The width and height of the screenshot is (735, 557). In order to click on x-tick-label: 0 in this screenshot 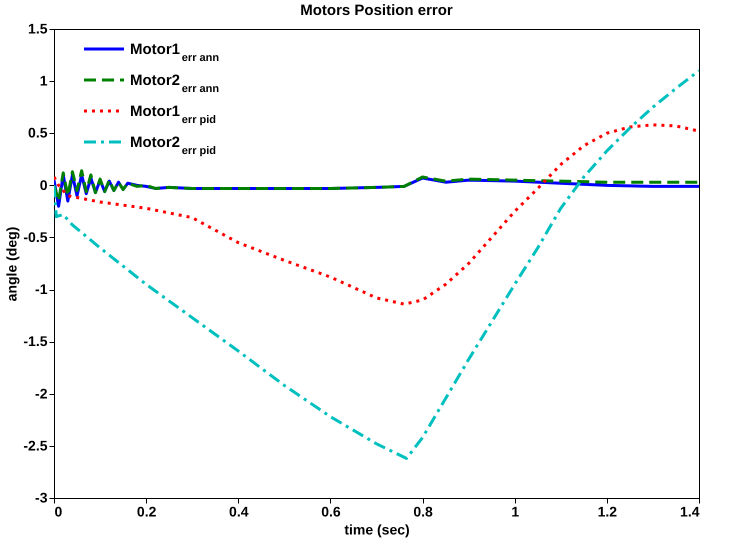, I will do `click(58, 512)`.